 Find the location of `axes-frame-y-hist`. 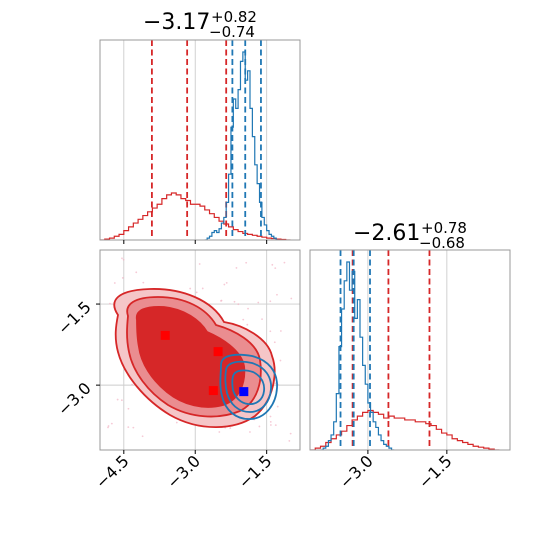

axes-frame-y-hist is located at coordinates (410, 350).